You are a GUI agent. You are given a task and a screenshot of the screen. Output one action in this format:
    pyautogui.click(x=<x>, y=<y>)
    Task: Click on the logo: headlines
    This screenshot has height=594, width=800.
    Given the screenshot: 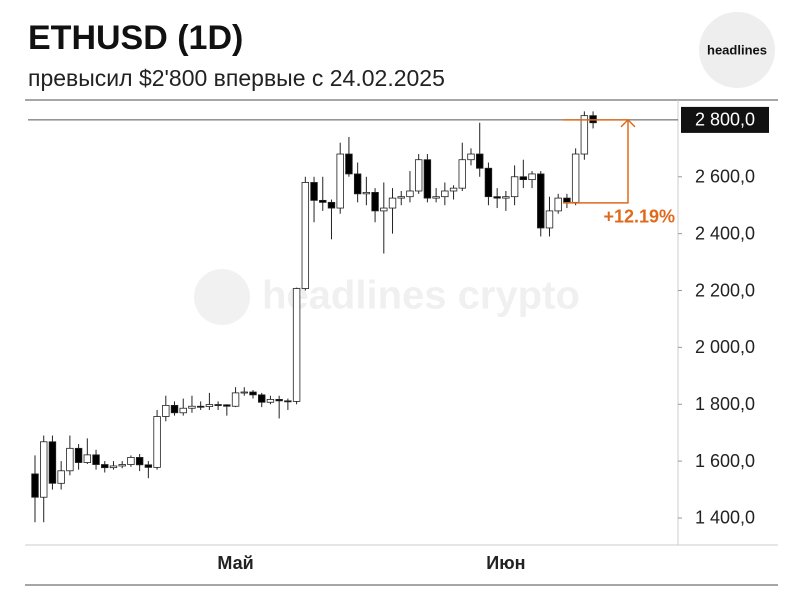 What is the action you would take?
    pyautogui.click(x=737, y=49)
    